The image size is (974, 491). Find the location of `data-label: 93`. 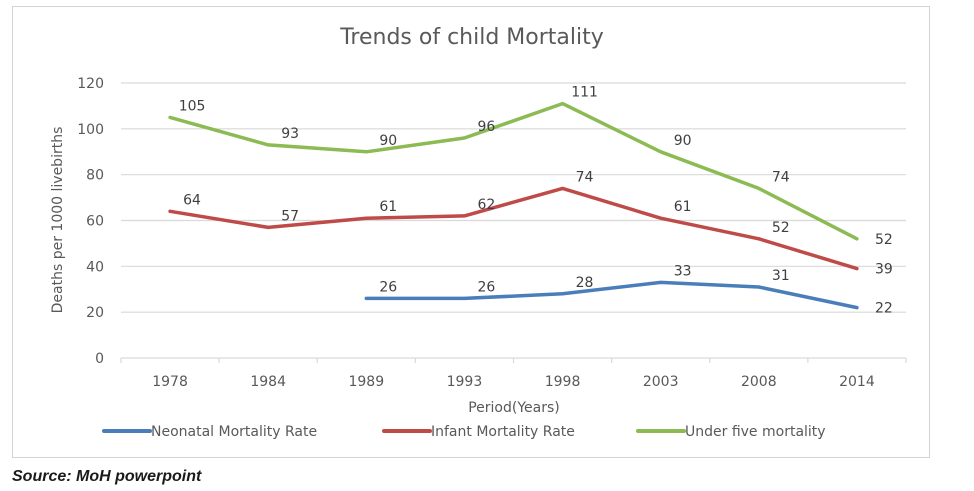

data-label: 93 is located at coordinates (290, 134).